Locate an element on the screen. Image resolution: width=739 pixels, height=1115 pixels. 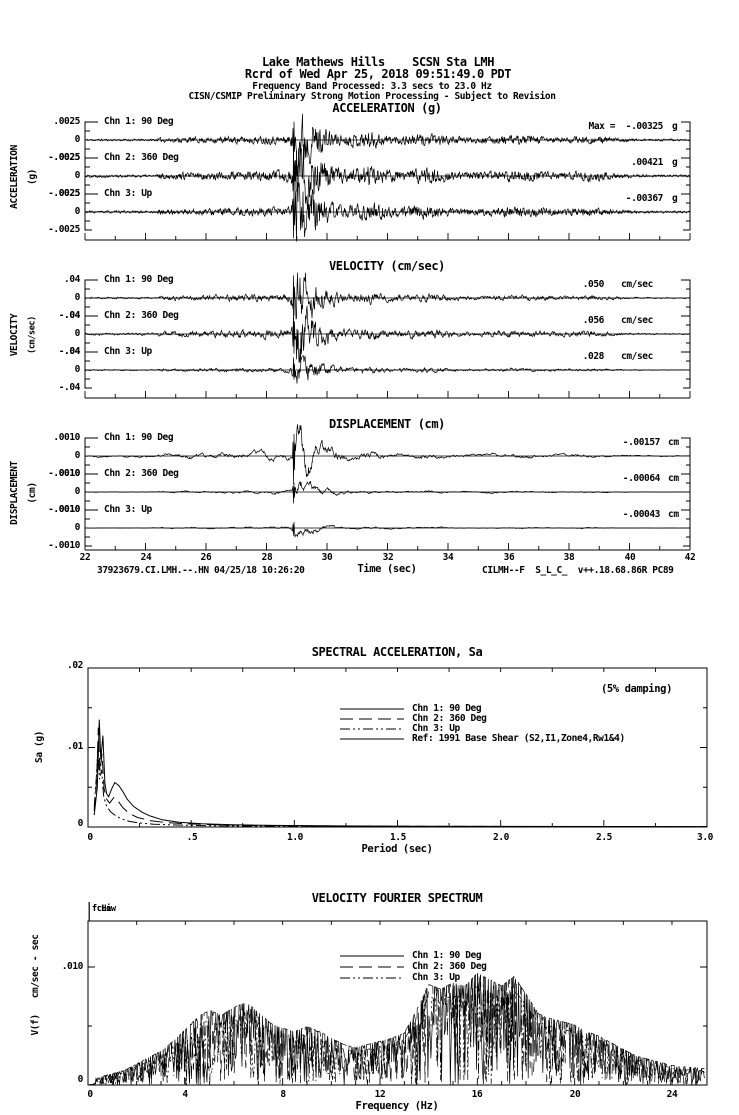
disp-ch1-peak: -.00157 is located at coordinates (641, 442).